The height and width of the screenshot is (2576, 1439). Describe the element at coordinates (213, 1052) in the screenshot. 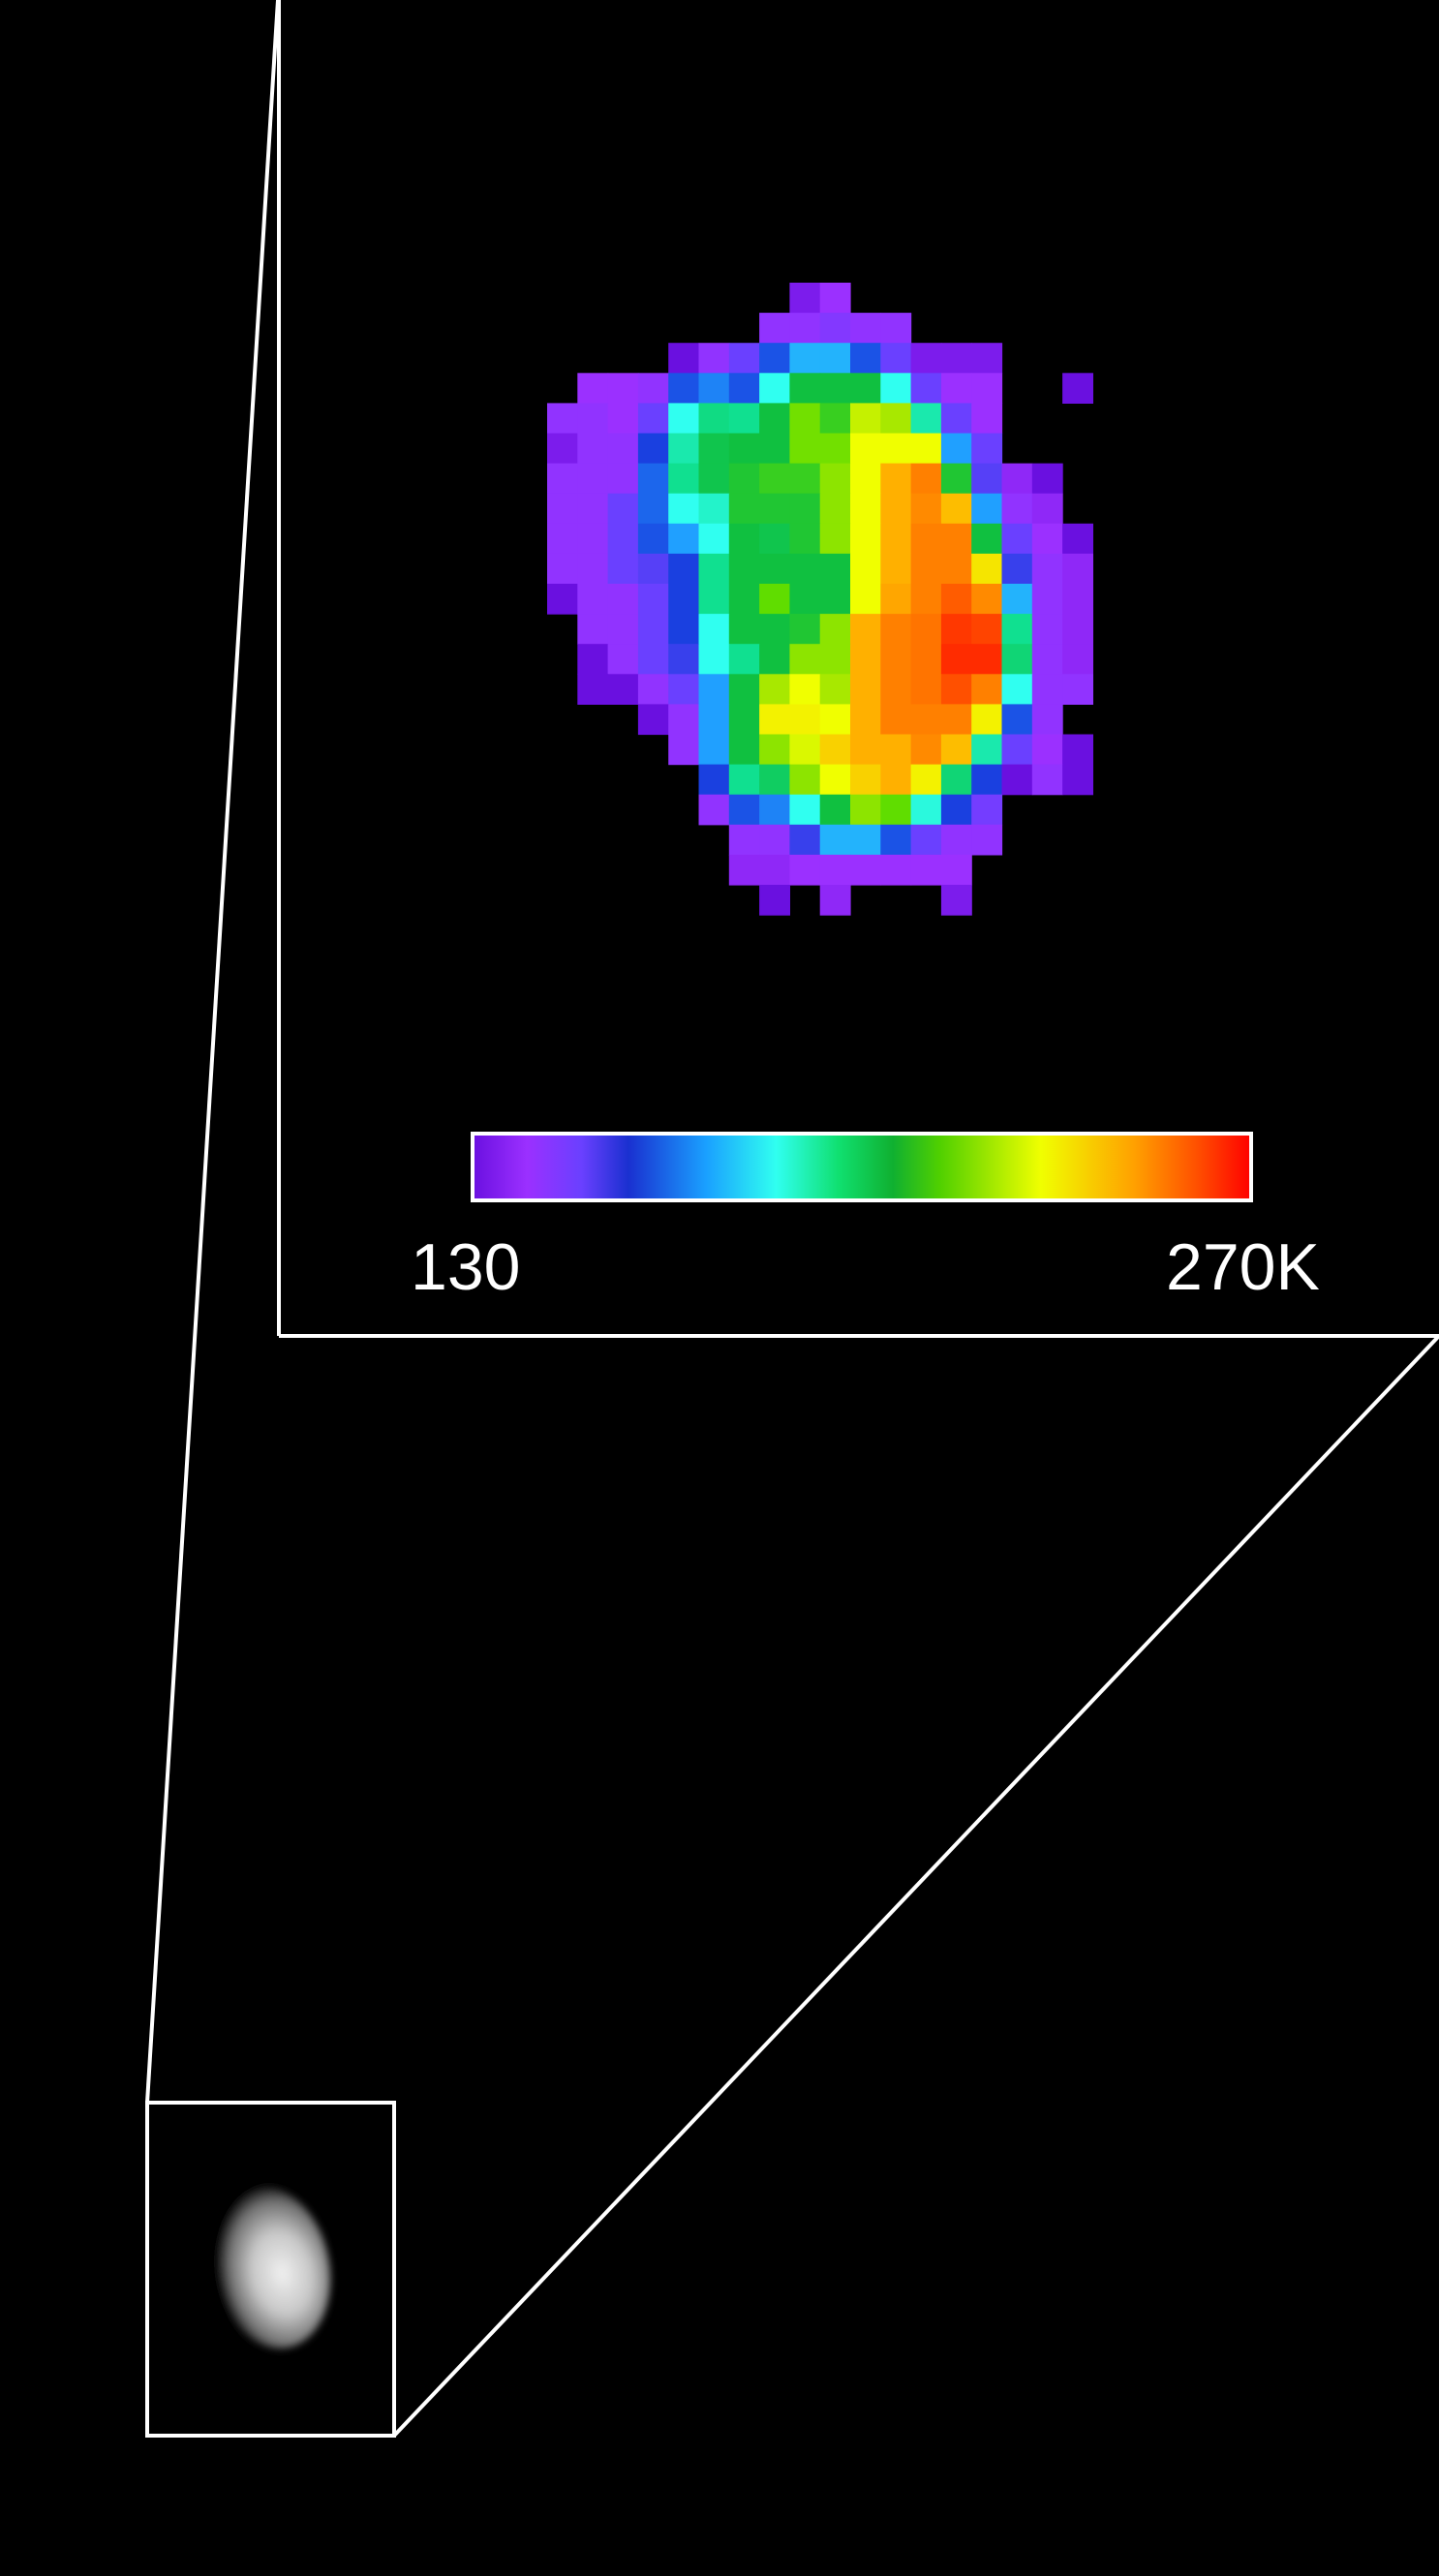

I see `callout-line-left` at that location.